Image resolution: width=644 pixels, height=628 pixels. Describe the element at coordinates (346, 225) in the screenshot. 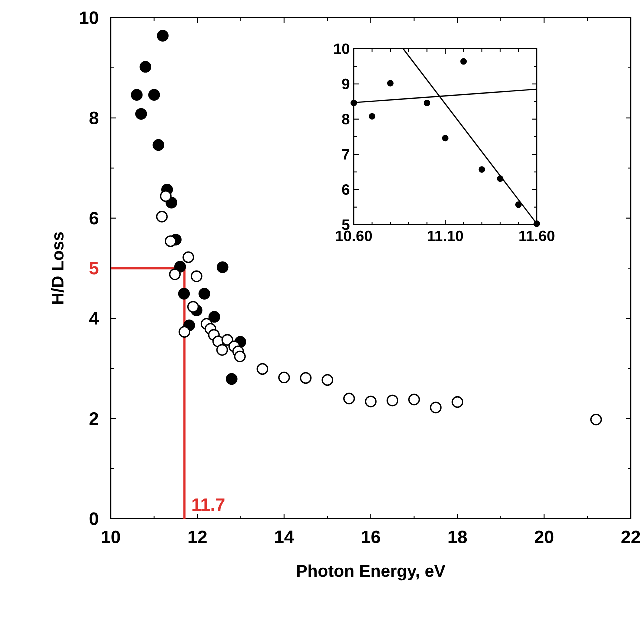

I see `y-tick-label: 5` at that location.